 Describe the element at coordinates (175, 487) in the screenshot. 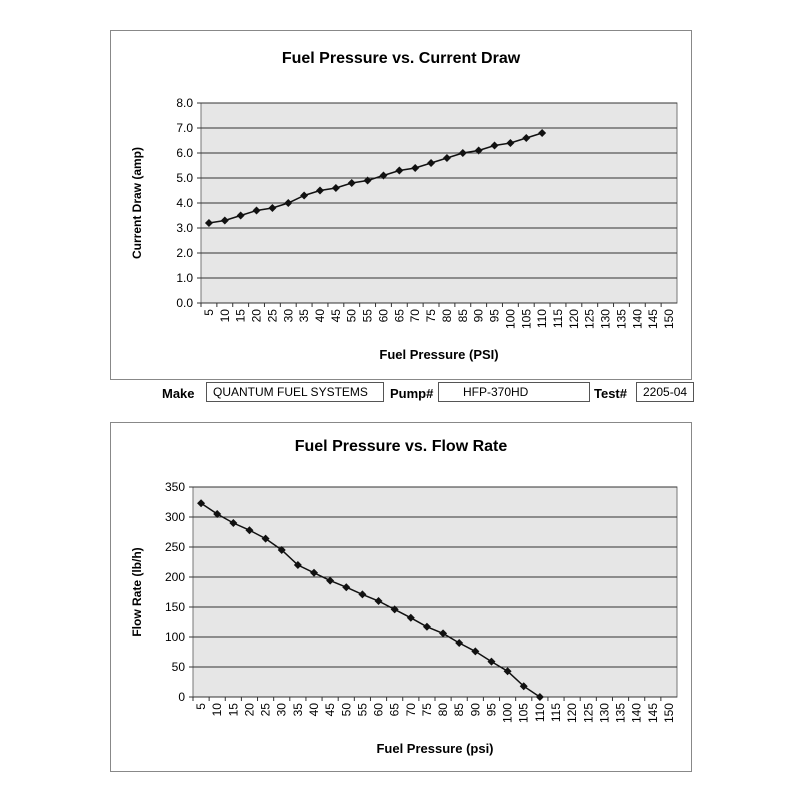

I see `y-tick-label: 350` at that location.